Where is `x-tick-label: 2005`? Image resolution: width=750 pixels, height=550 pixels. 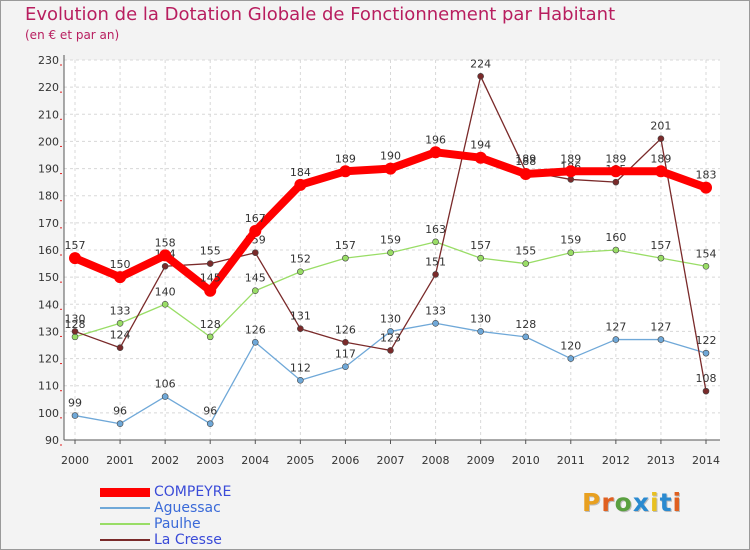 x-tick-label: 2005 is located at coordinates (300, 460).